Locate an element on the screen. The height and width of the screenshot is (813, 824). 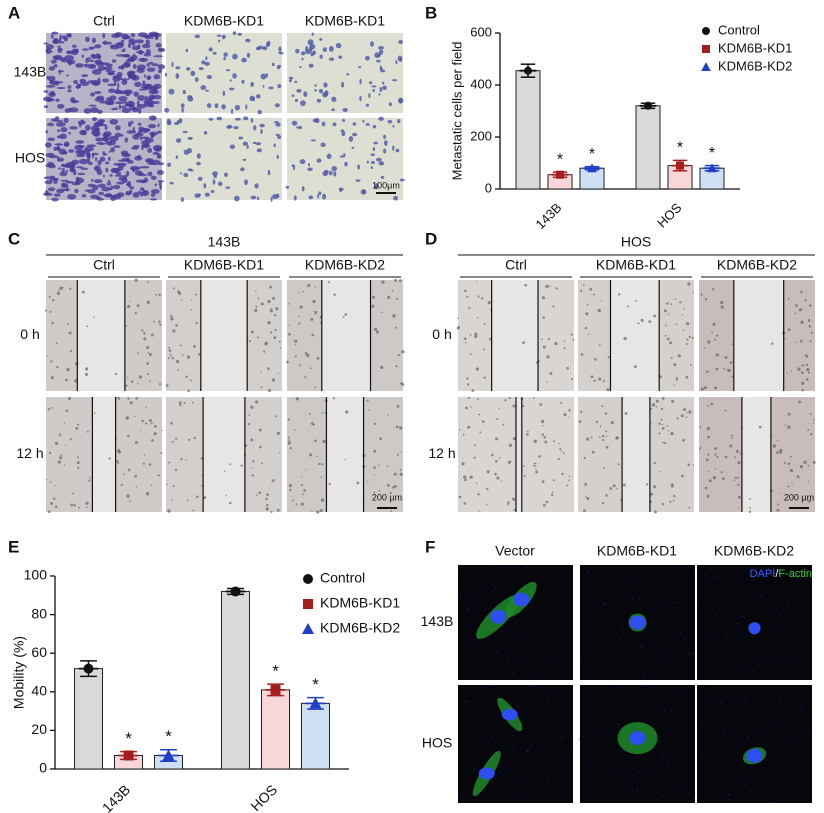
column-label: KDM6B-KD2 is located at coordinates (757, 265).